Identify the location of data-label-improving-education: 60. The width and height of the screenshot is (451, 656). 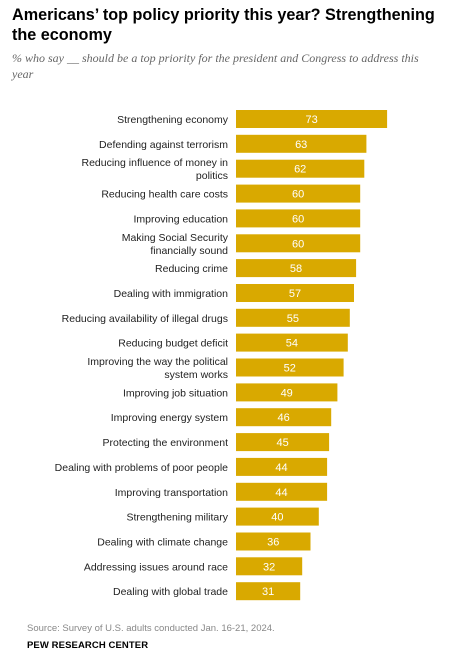
(298, 219).